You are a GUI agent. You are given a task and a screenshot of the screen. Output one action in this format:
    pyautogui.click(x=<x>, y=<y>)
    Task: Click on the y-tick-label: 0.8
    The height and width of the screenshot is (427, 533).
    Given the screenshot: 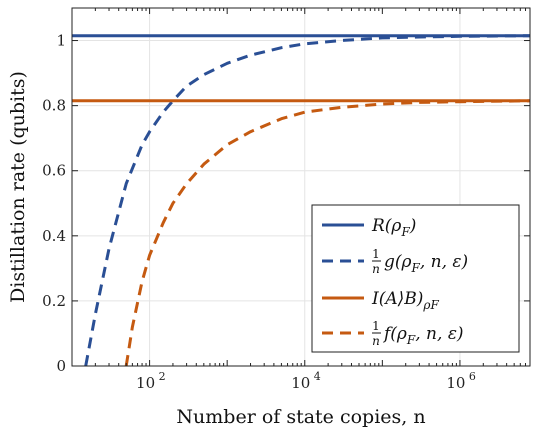 What is the action you would take?
    pyautogui.click(x=54, y=106)
    